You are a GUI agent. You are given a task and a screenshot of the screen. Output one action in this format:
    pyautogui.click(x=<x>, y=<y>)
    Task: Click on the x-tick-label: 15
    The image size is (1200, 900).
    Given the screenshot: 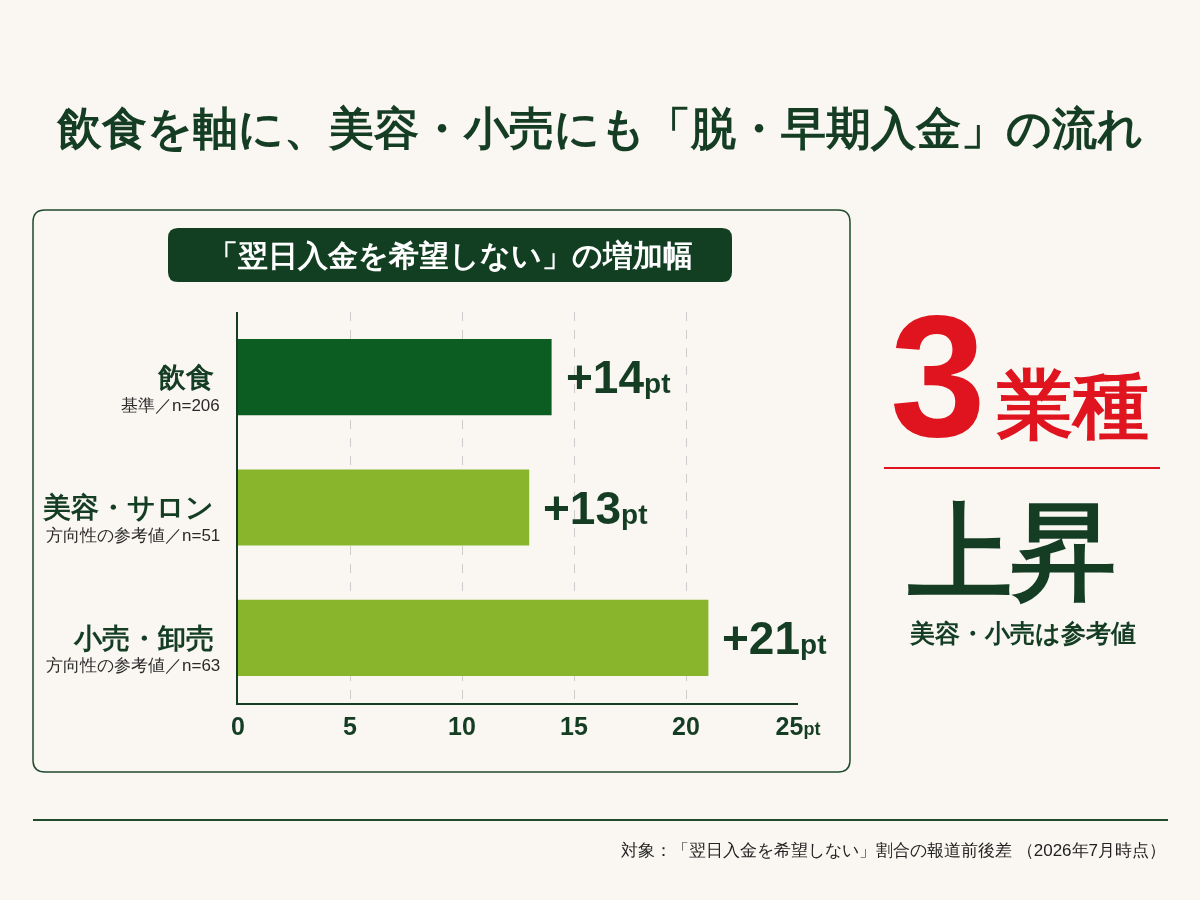 What is the action you would take?
    pyautogui.click(x=574, y=726)
    